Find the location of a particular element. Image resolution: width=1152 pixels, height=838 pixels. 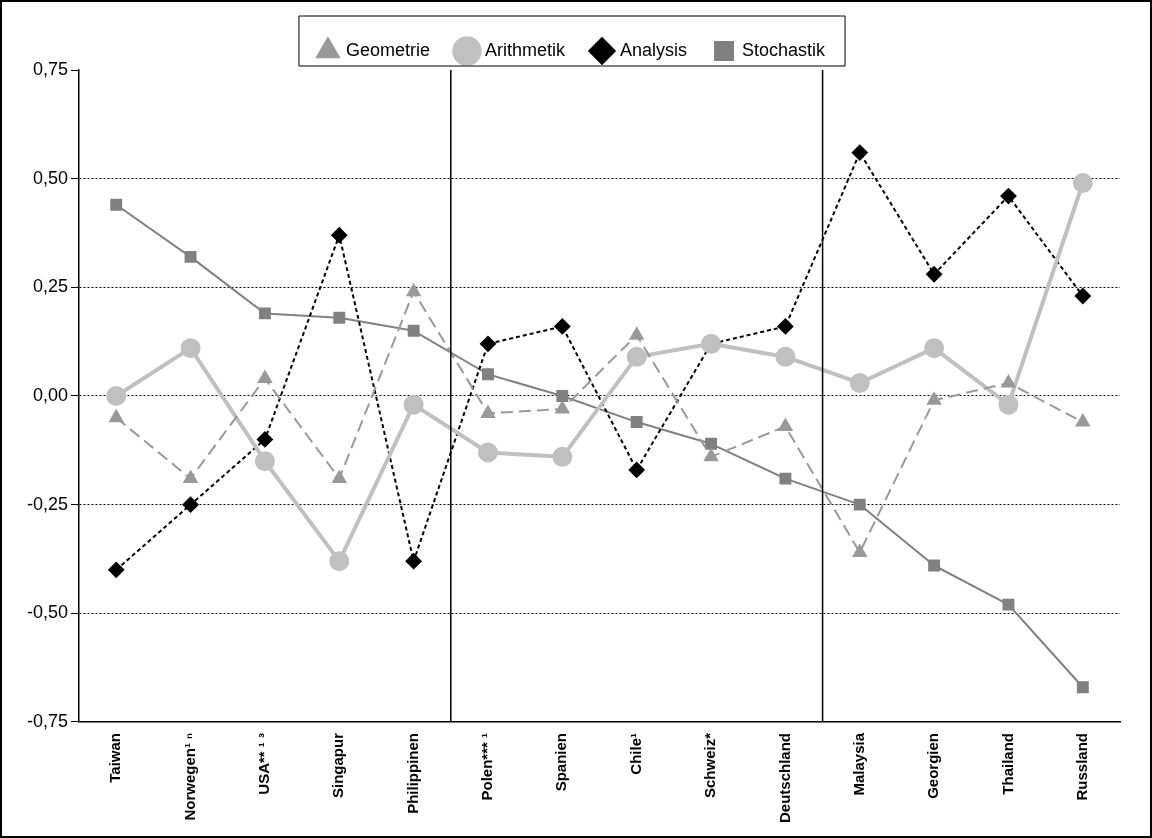

x-tick-label: USA** ¹ ³ is located at coordinates (264, 763).